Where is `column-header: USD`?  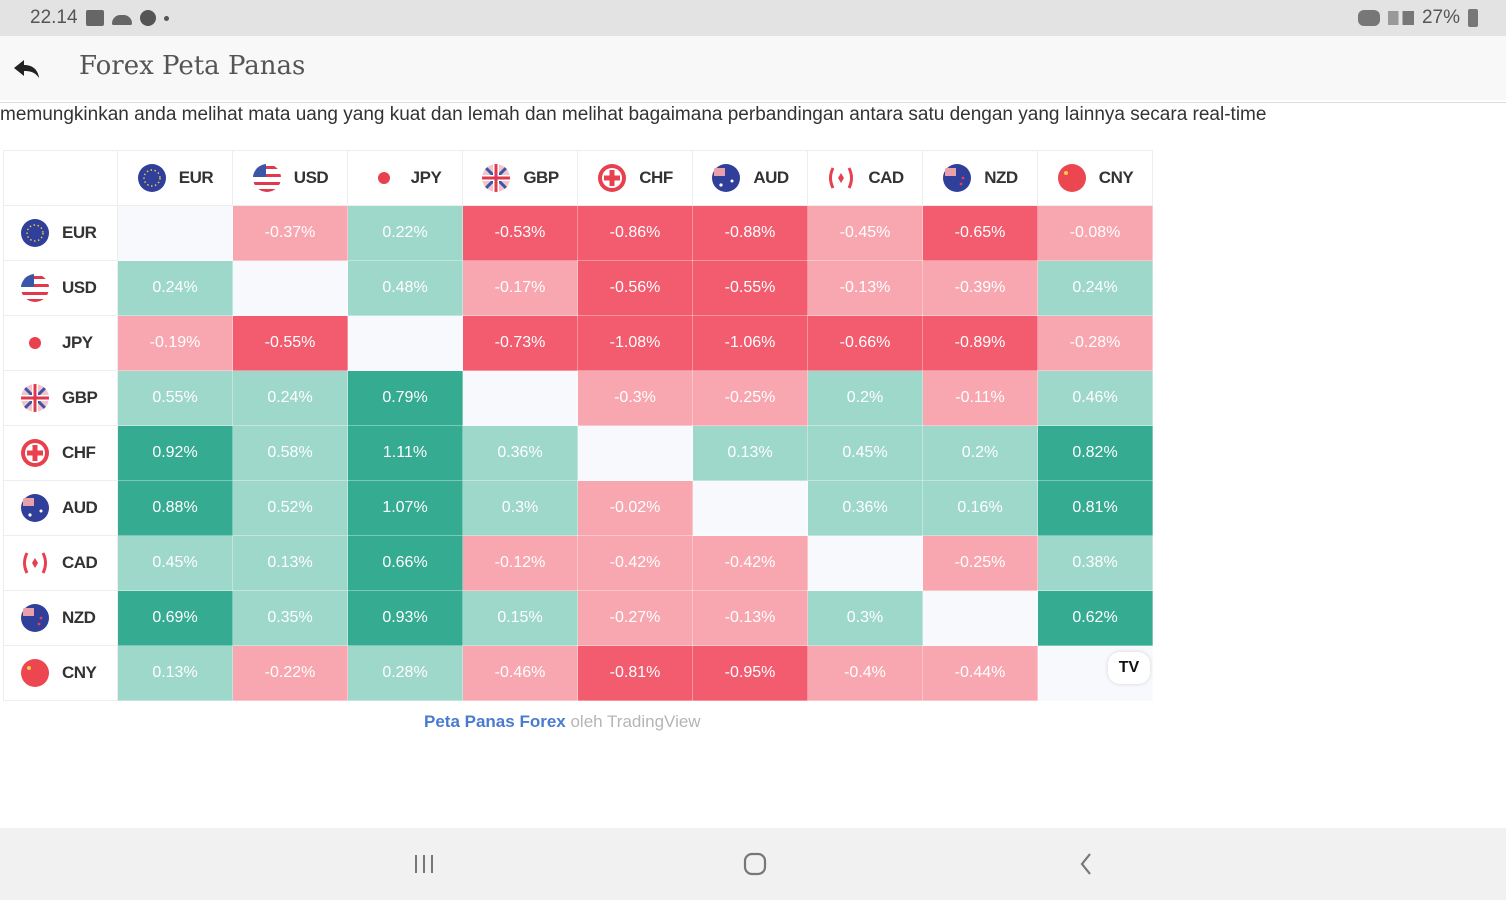
column-header: USD is located at coordinates (290, 178).